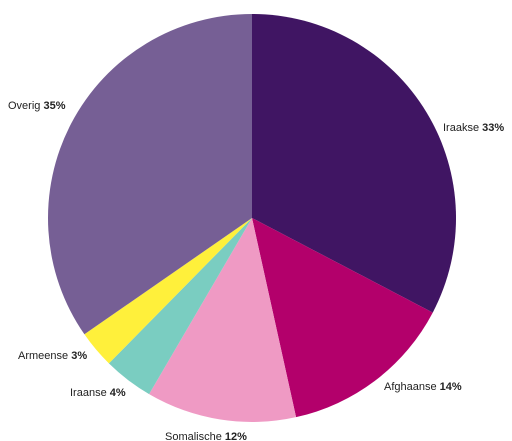 This screenshot has height=441, width=512. Describe the element at coordinates (54, 106) in the screenshot. I see `slice-label-percent: 35%` at that location.